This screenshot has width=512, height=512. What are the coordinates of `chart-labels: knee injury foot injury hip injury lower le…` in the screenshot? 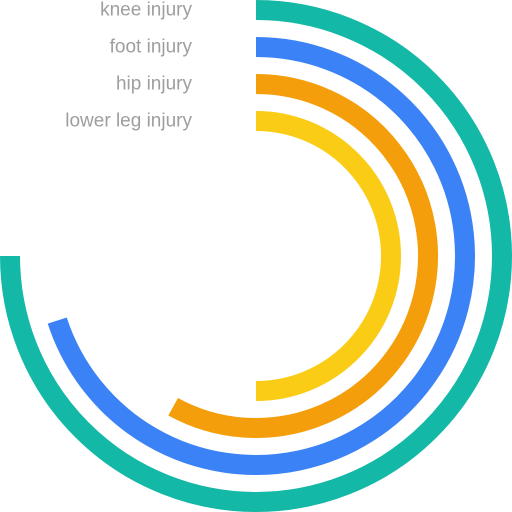 It's located at (128, 66).